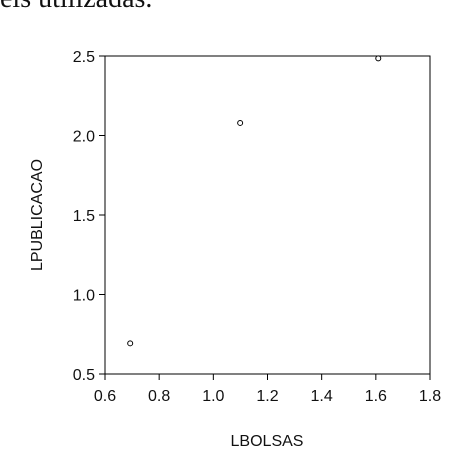  What do you see at coordinates (84, 137) in the screenshot?
I see `y-tick-label: 2.0` at bounding box center [84, 137].